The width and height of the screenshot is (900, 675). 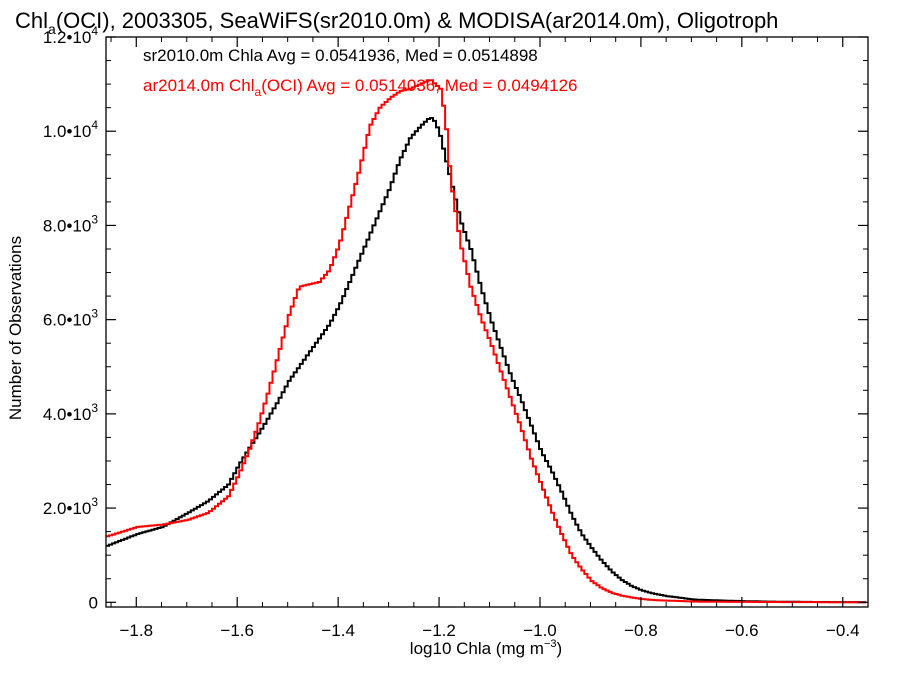 What do you see at coordinates (93, 602) in the screenshot?
I see `y-tick-label-0: 0` at bounding box center [93, 602].